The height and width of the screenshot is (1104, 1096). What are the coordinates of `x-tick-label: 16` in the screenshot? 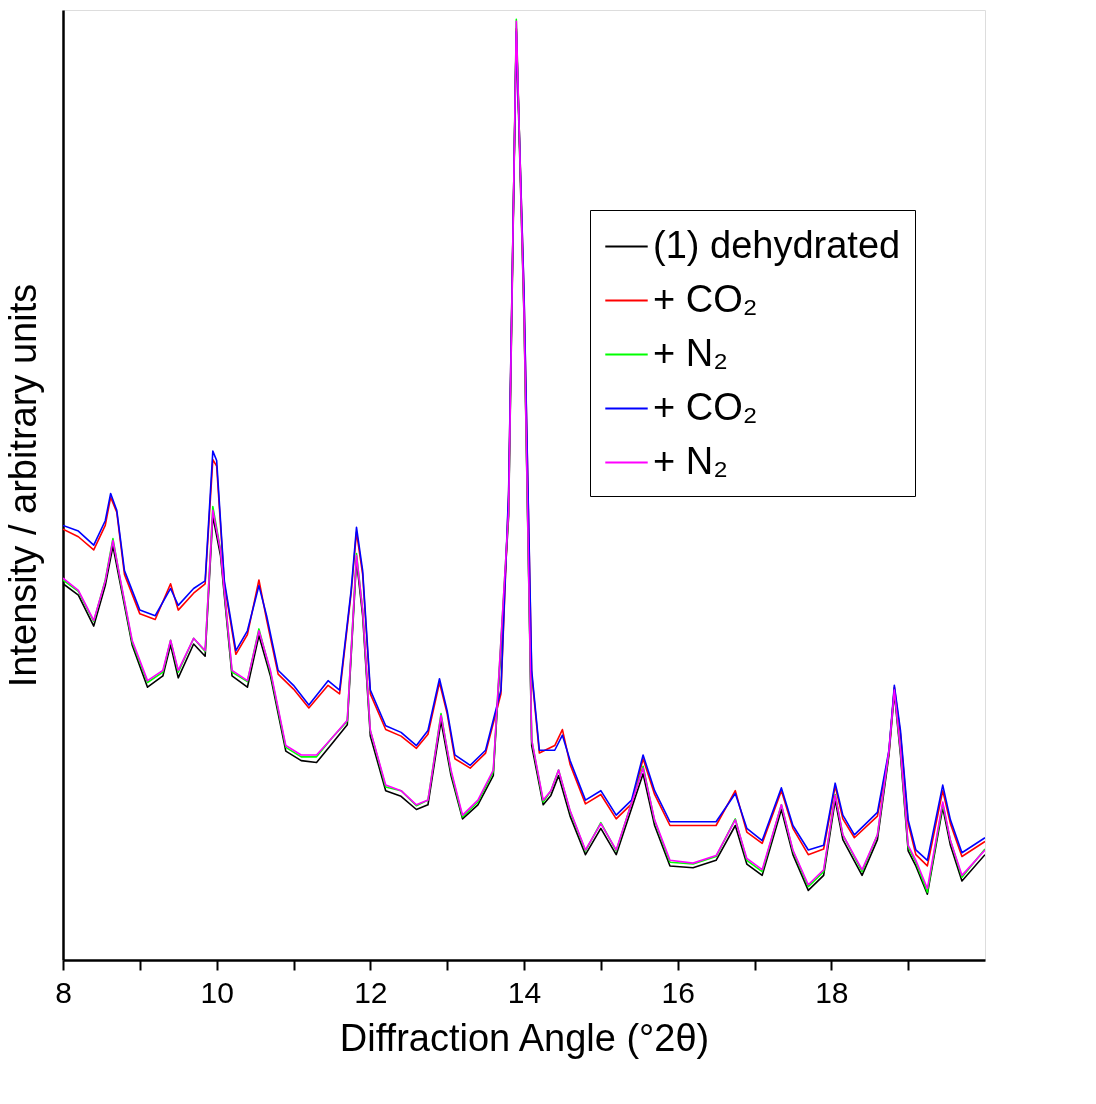 It's located at (678, 992).